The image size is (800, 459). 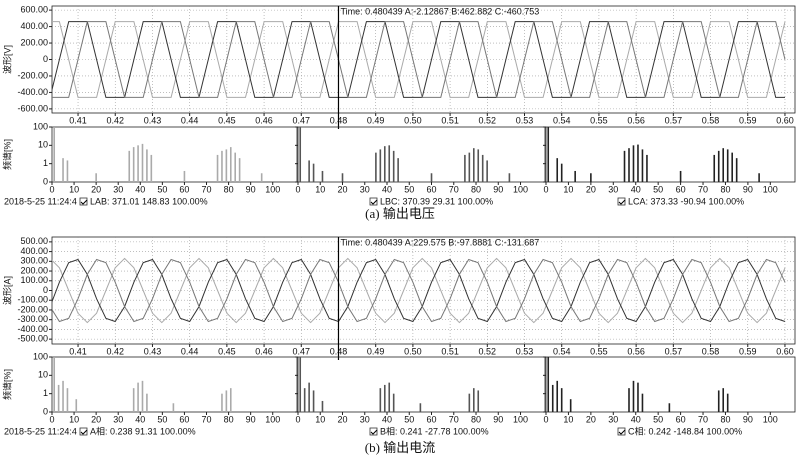 I want to click on x-tick-label: 60, so click(x=681, y=189).